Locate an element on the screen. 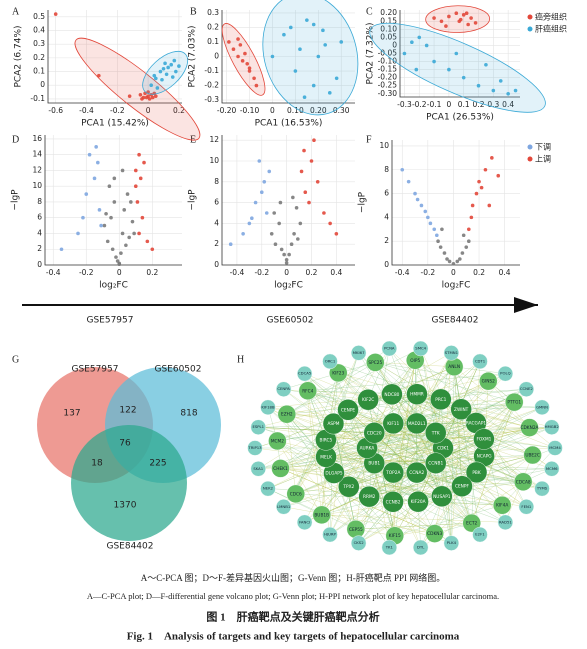 This screenshot has height=649, width=587. venn-count: 76 is located at coordinates (125, 444).